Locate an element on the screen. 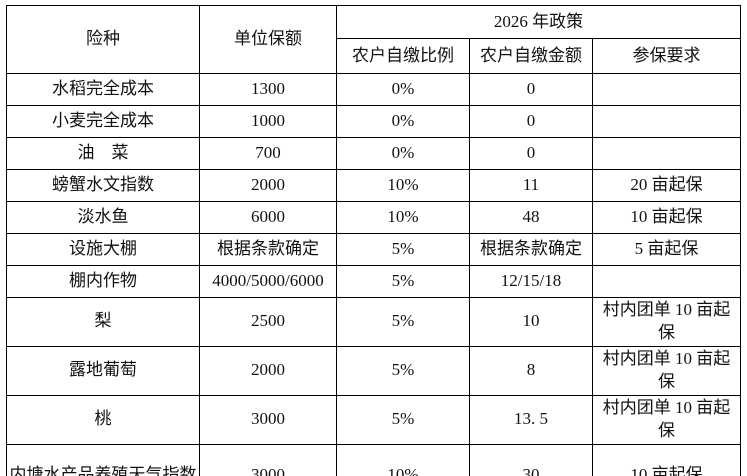  cell-unit-coverage: 700 is located at coordinates (268, 153).